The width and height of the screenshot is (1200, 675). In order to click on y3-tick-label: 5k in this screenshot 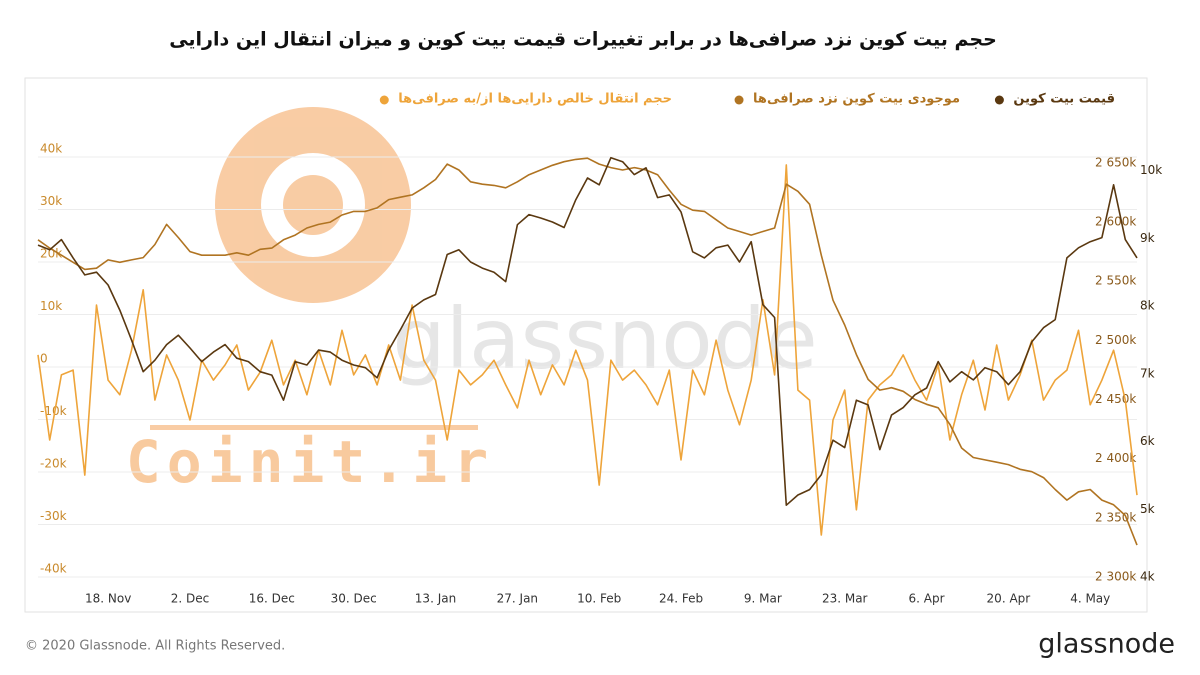, I will do `click(1147, 509)`.